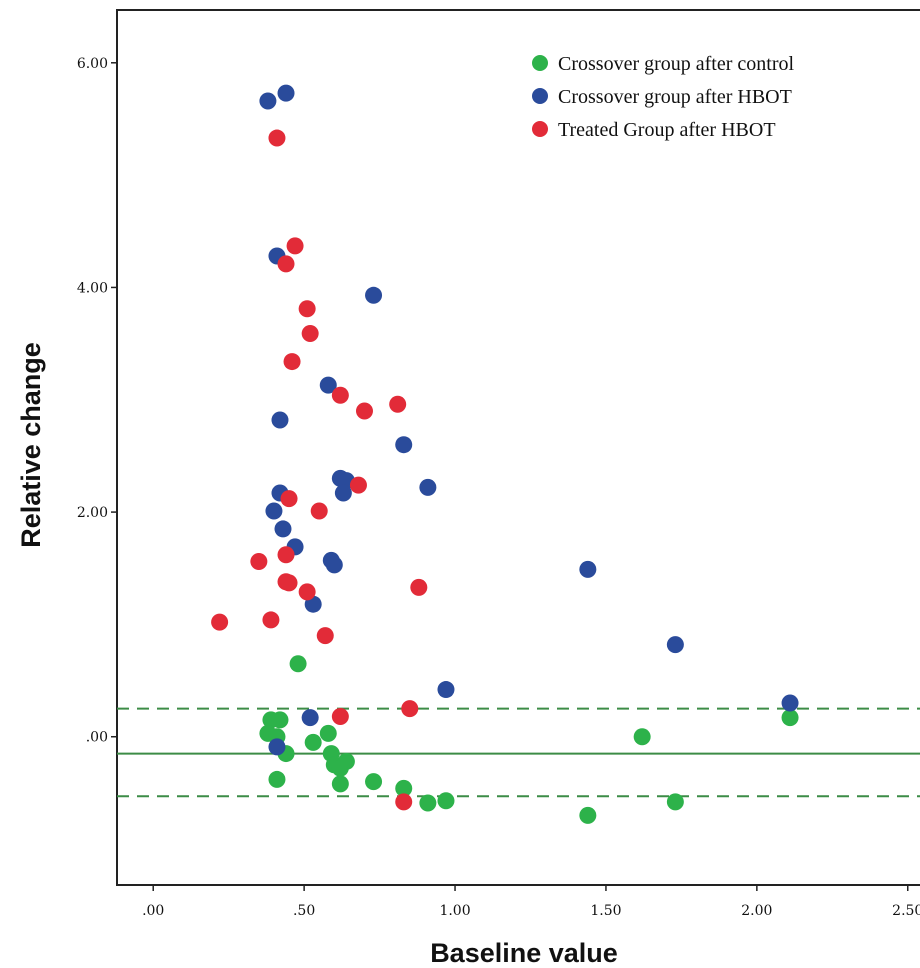 Image resolution: width=920 pixels, height=968 pixels. Describe the element at coordinates (92, 288) in the screenshot. I see `y-tick-label: 4.00` at that location.